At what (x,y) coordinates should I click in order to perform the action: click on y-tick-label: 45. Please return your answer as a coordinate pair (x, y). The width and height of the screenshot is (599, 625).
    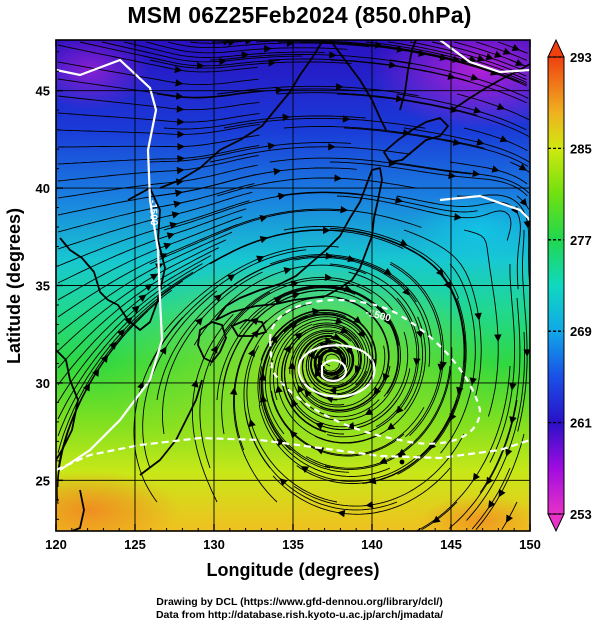
    Looking at the image, I should click on (43, 91).